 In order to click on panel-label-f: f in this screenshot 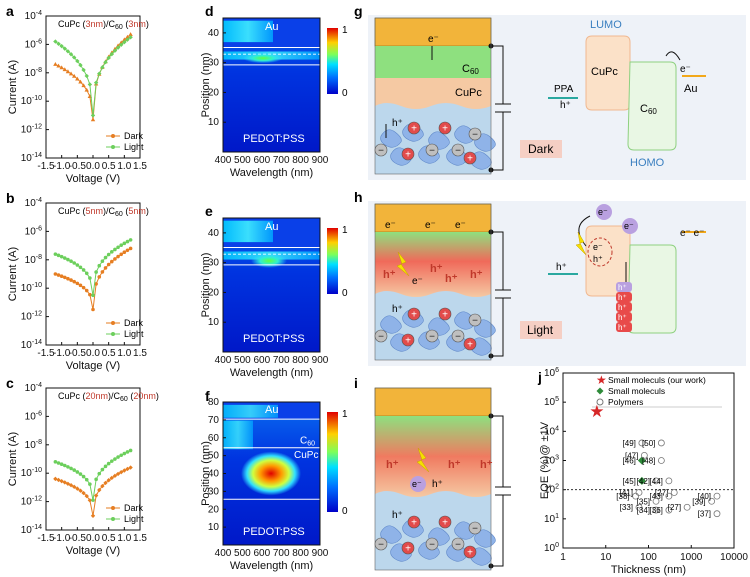, I will do `click(207, 396)`.